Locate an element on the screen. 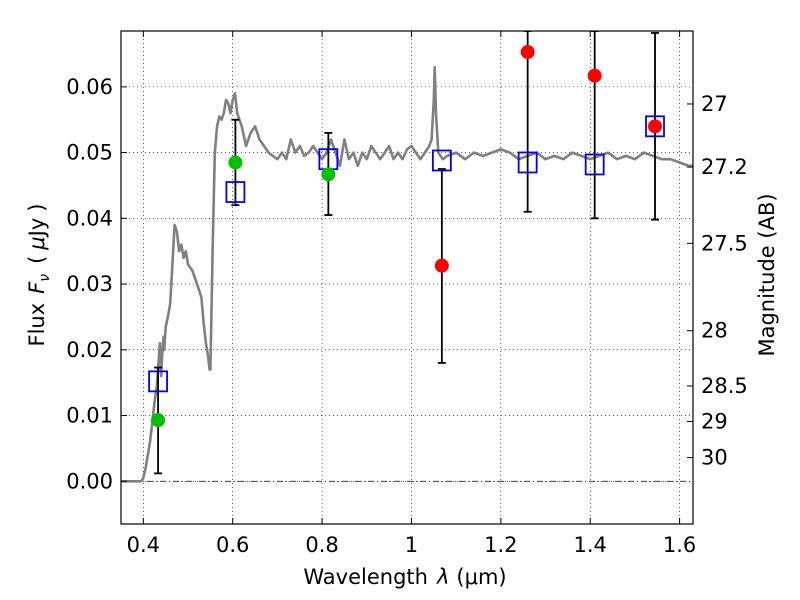 The image size is (800, 600). x-axis-label-text: Wavelength is located at coordinates (365, 577).